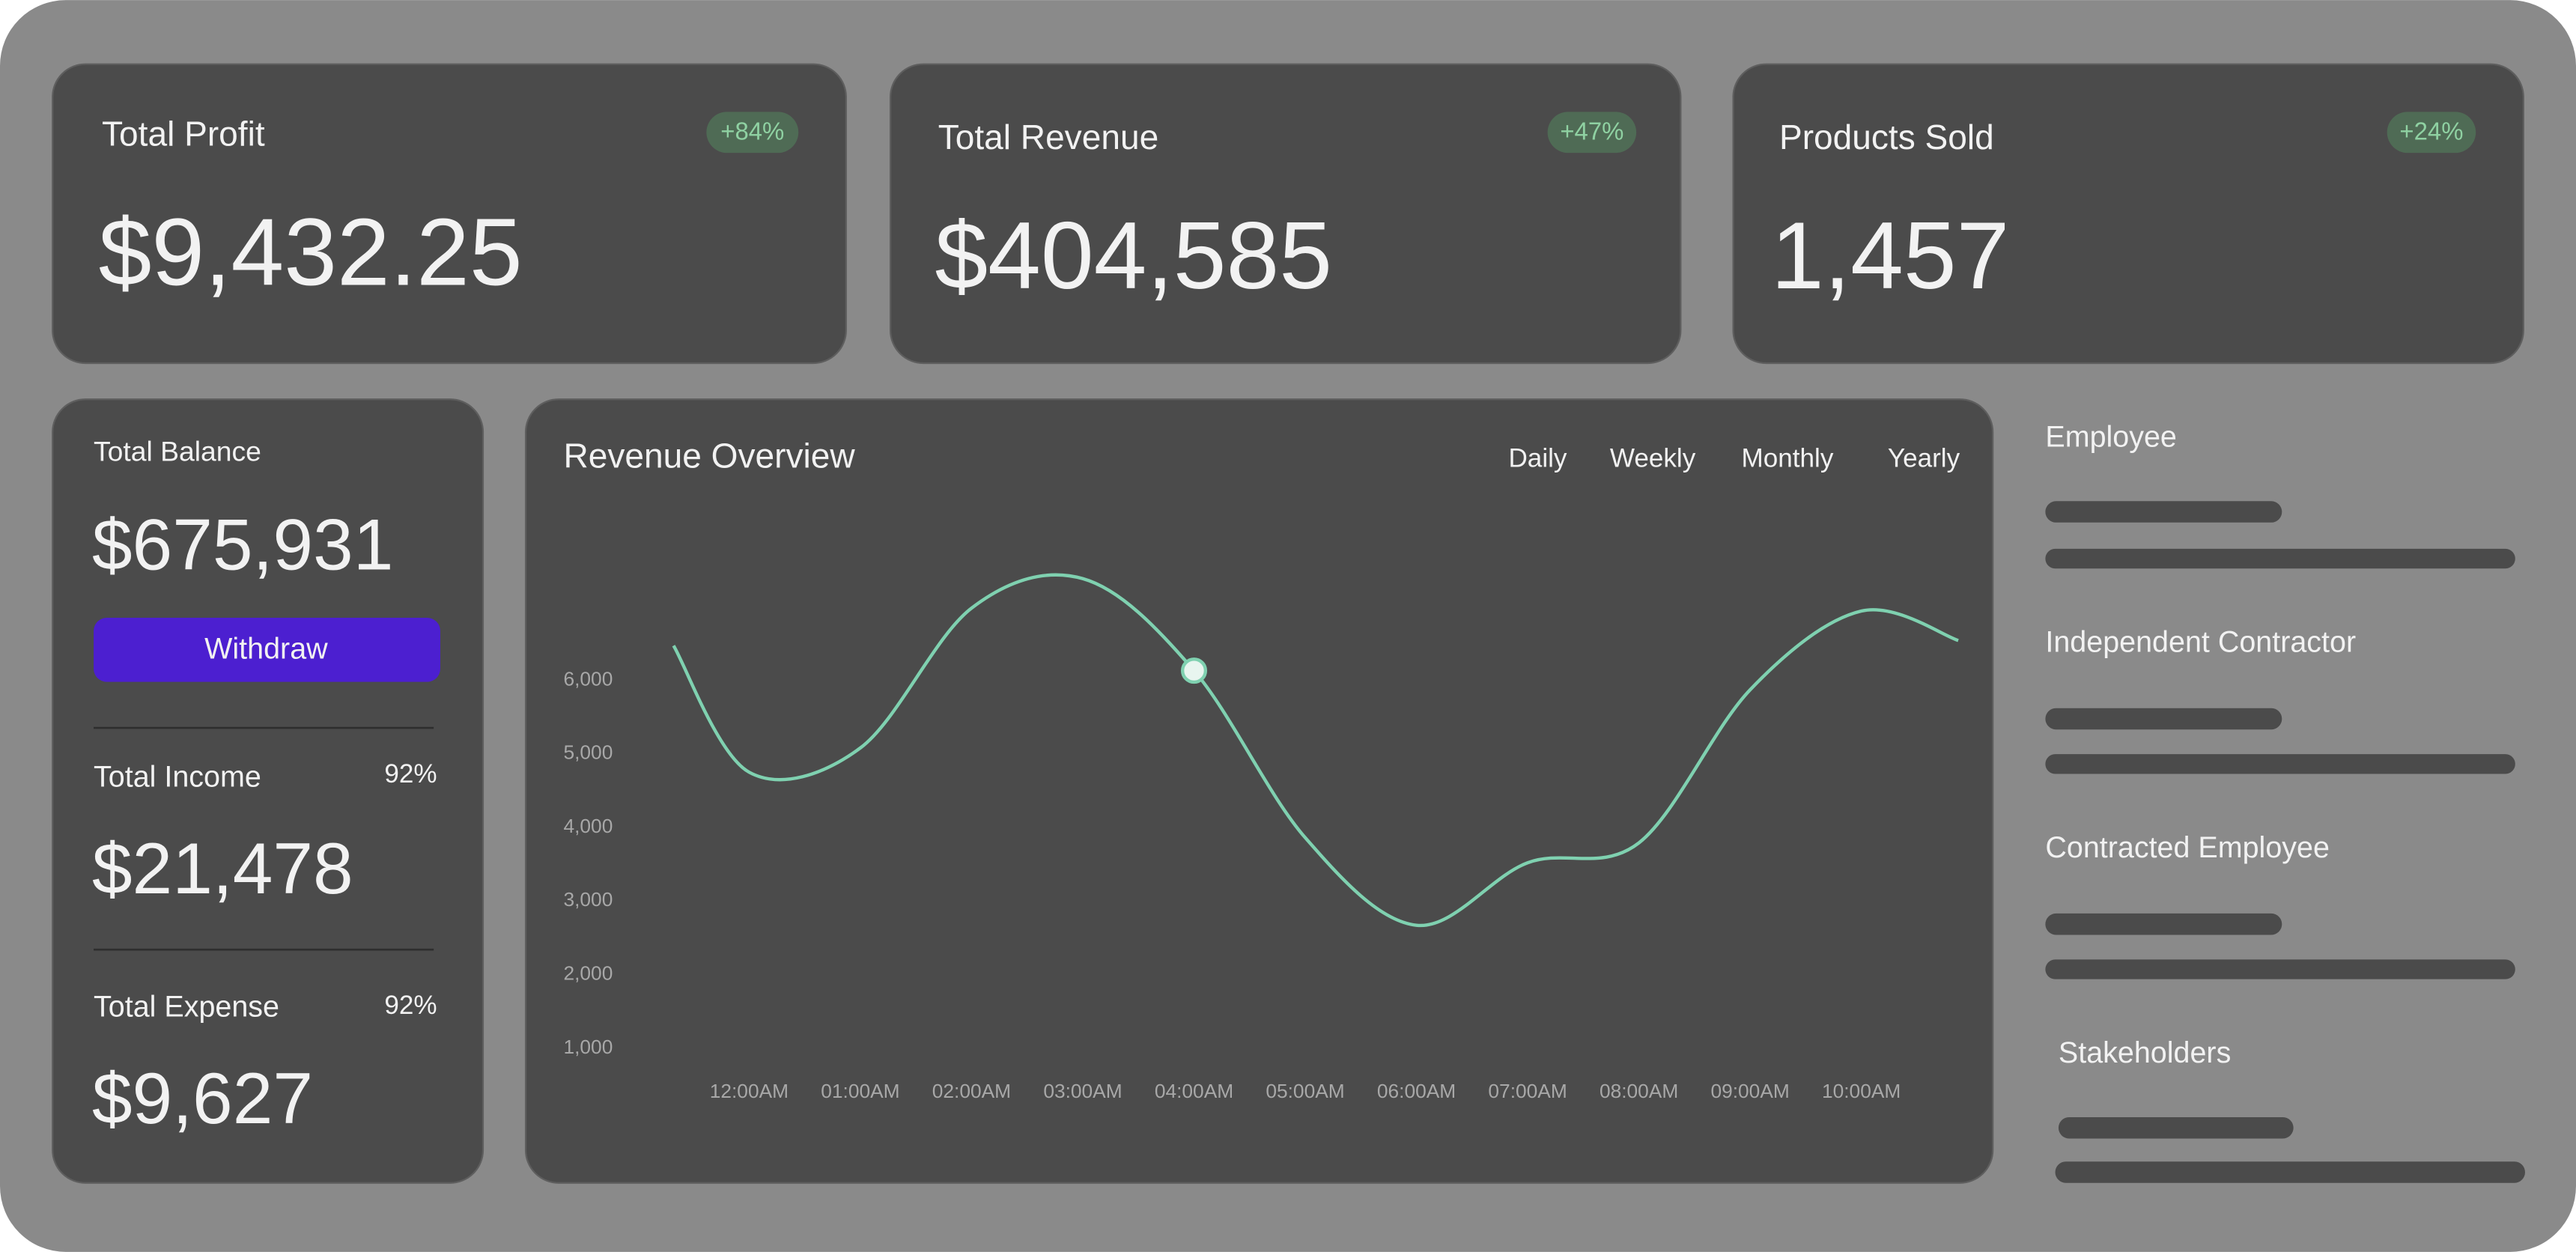 The image size is (2576, 1252). Describe the element at coordinates (2145, 1052) in the screenshot. I see `people-title: Stakeholders` at that location.